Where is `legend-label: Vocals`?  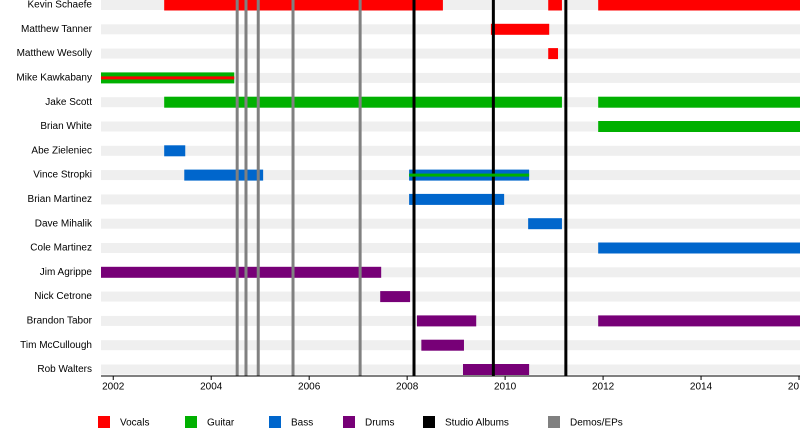
legend-label: Vocals is located at coordinates (134, 423).